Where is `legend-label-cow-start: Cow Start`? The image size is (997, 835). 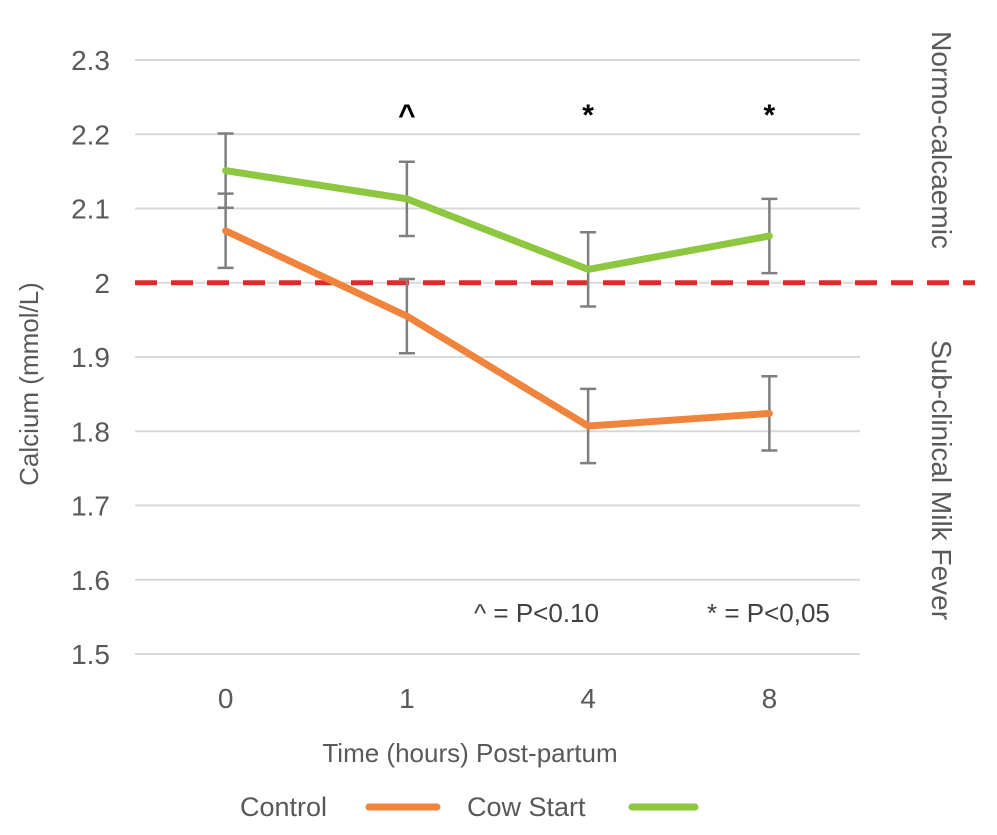
legend-label-cow-start: Cow Start is located at coordinates (526, 807).